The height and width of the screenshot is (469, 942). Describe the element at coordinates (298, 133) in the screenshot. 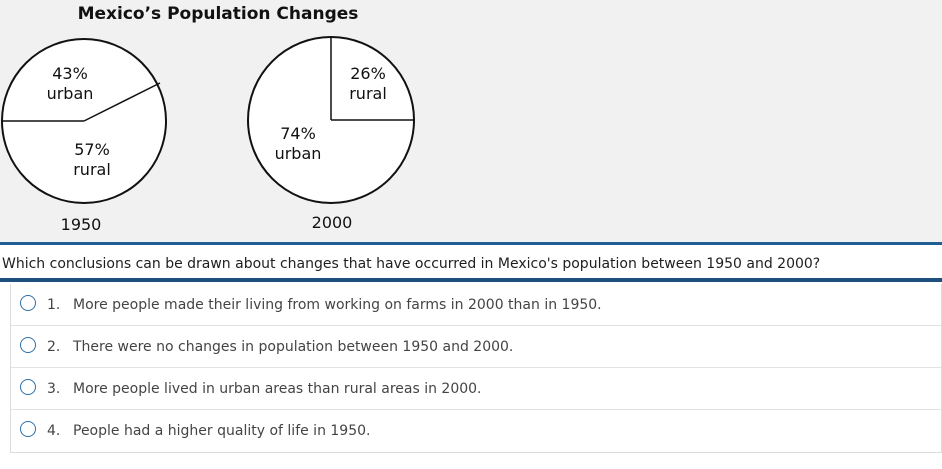

I see `slice-label-pct: 74%` at that location.